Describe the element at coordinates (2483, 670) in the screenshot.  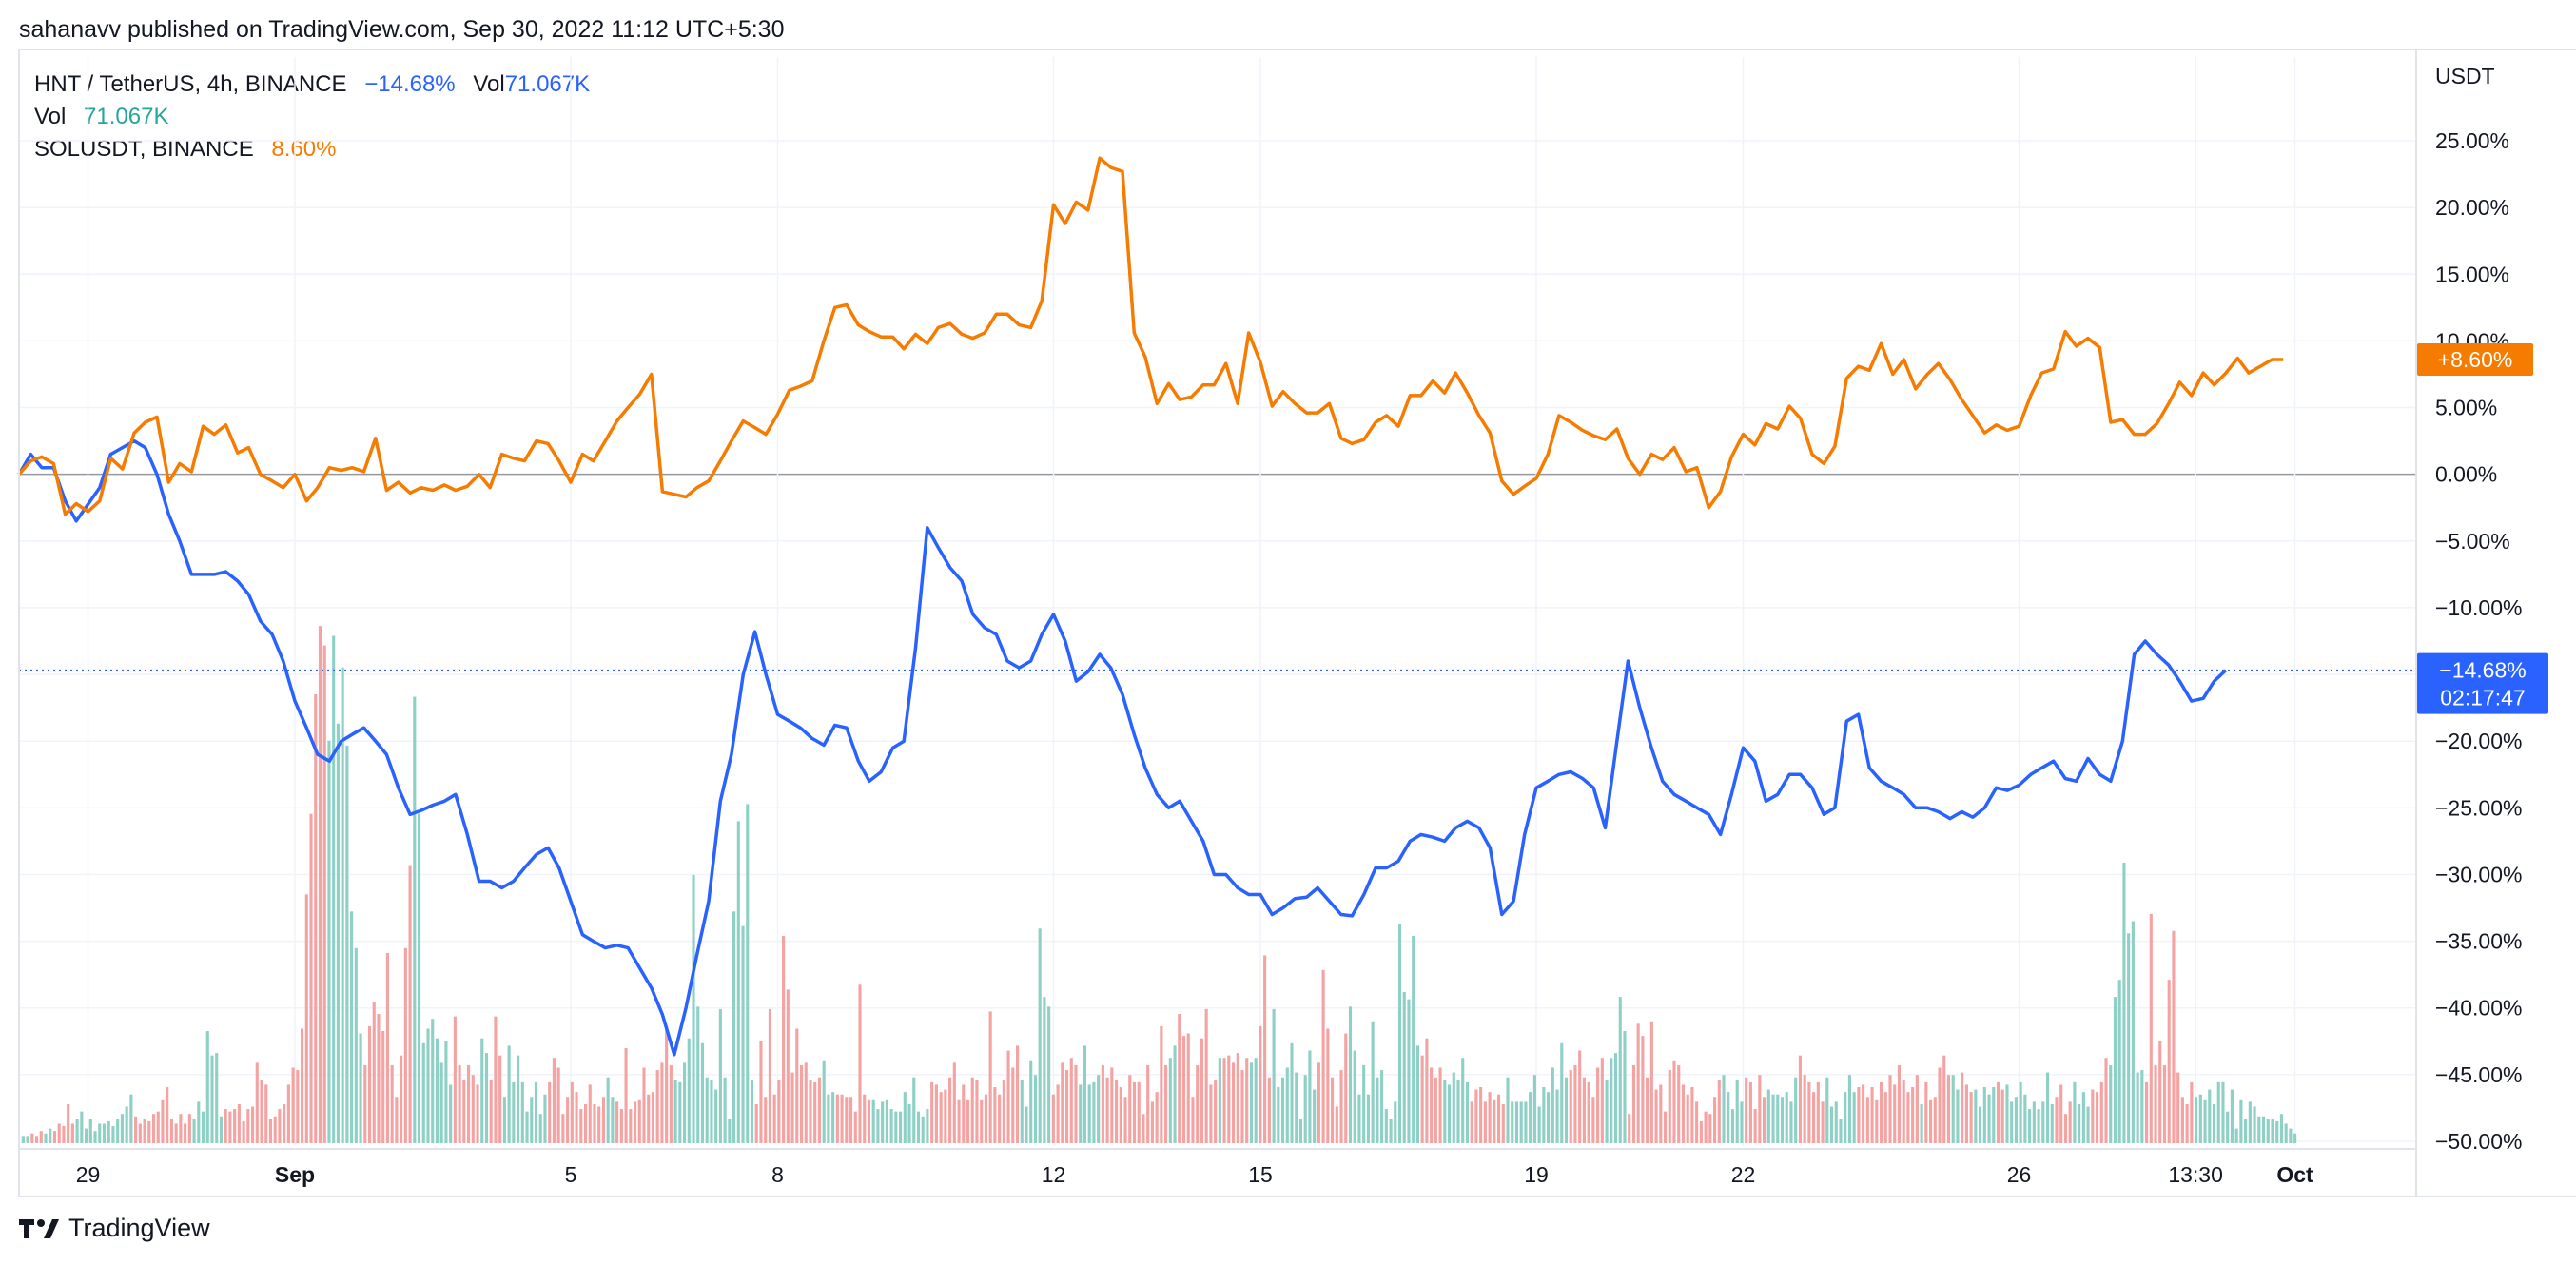
I see `hnt-last-value-text: −14.68%` at that location.